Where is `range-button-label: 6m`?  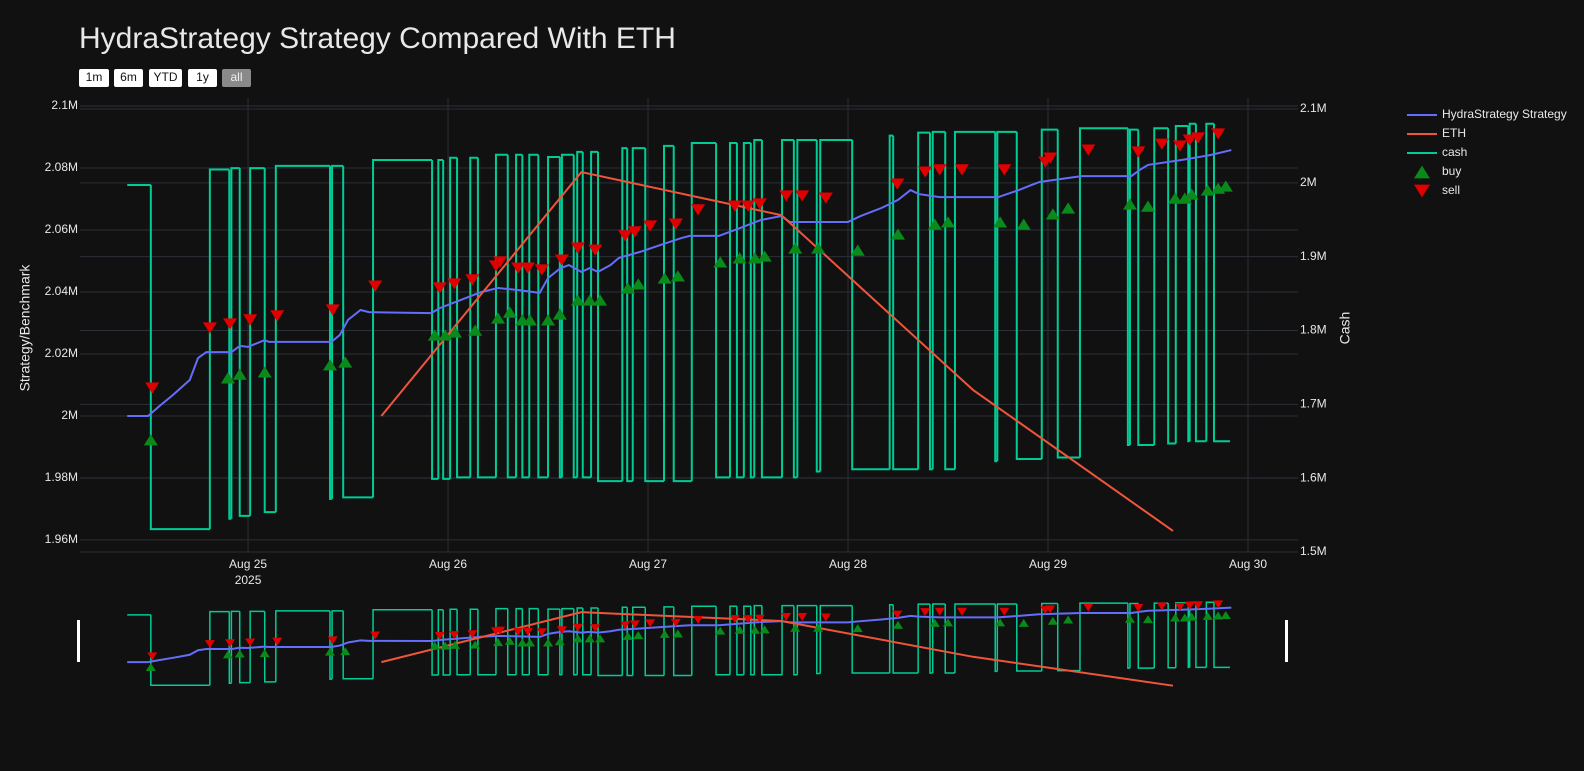 range-button-label: 6m is located at coordinates (128, 77).